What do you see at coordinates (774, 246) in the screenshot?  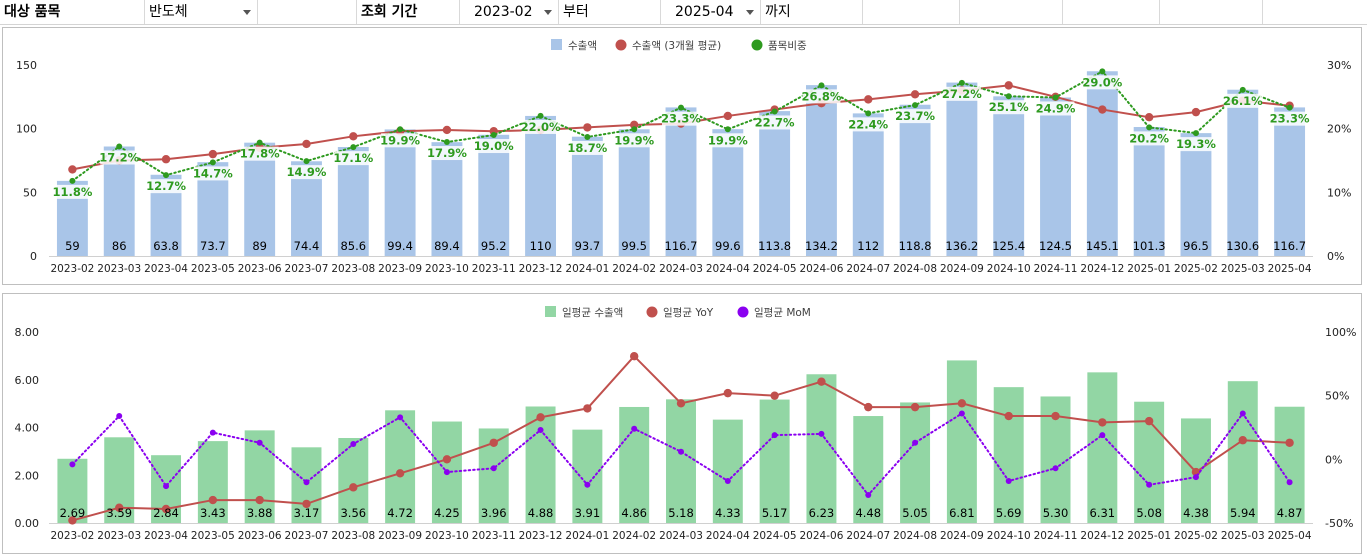 I see `bar-data-label: 113.8` at bounding box center [774, 246].